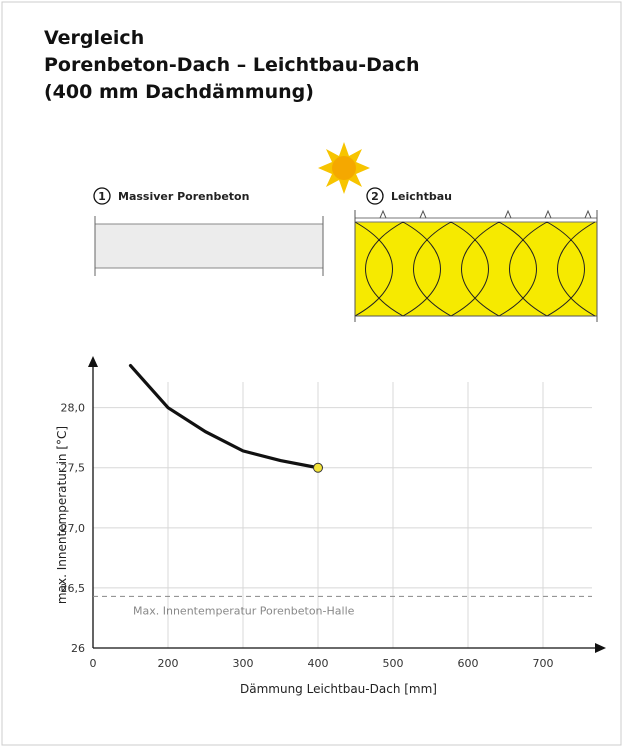  I want to click on x-tick-label: 700, so click(543, 663).